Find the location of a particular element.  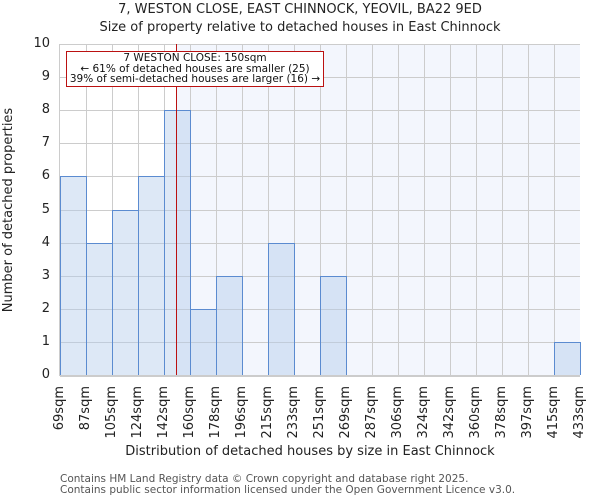

y-tick-label: 10 is located at coordinates (41, 43).